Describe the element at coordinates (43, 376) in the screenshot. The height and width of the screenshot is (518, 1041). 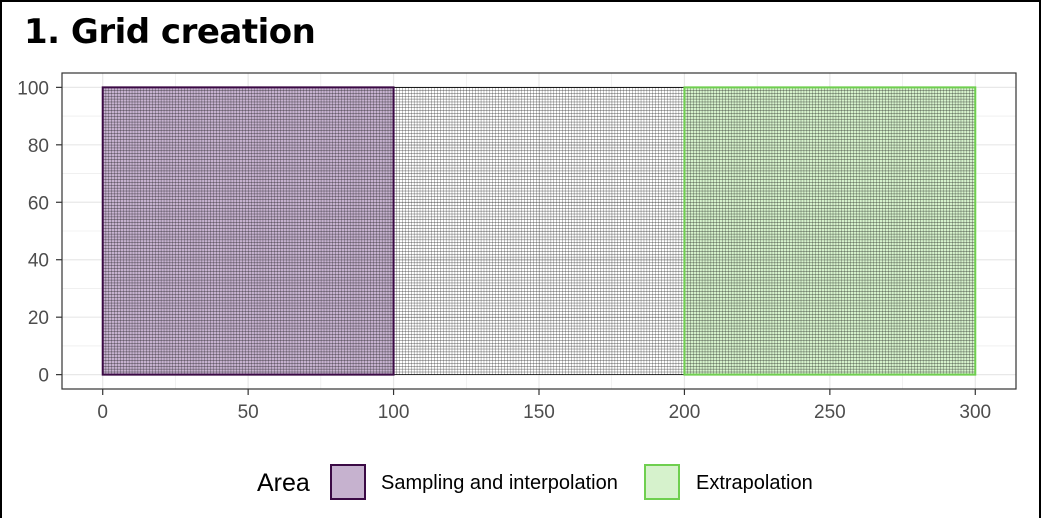
I see `y-tick-label: 0` at that location.